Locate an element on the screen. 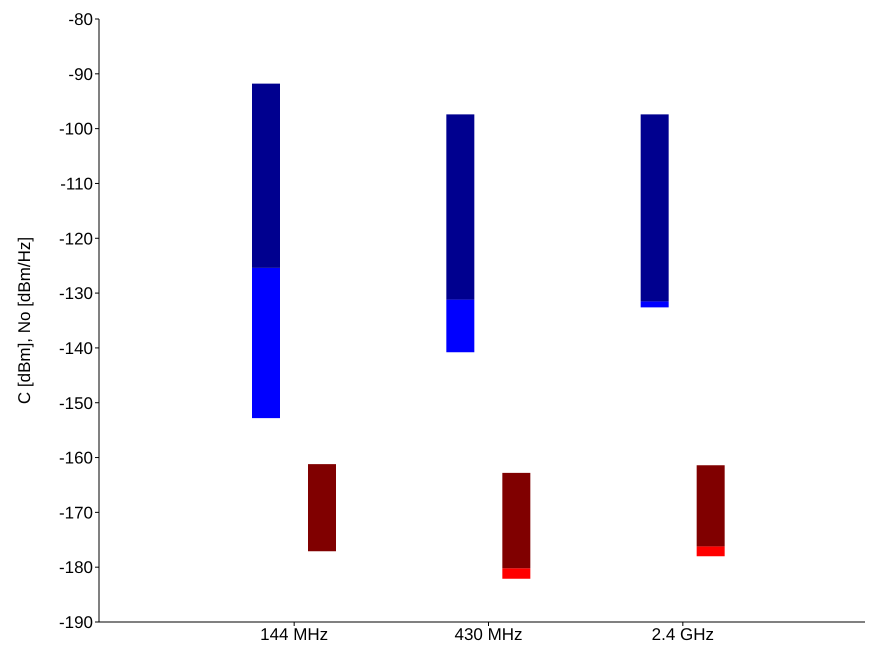  y-tick-label: -170 is located at coordinates (75, 512).